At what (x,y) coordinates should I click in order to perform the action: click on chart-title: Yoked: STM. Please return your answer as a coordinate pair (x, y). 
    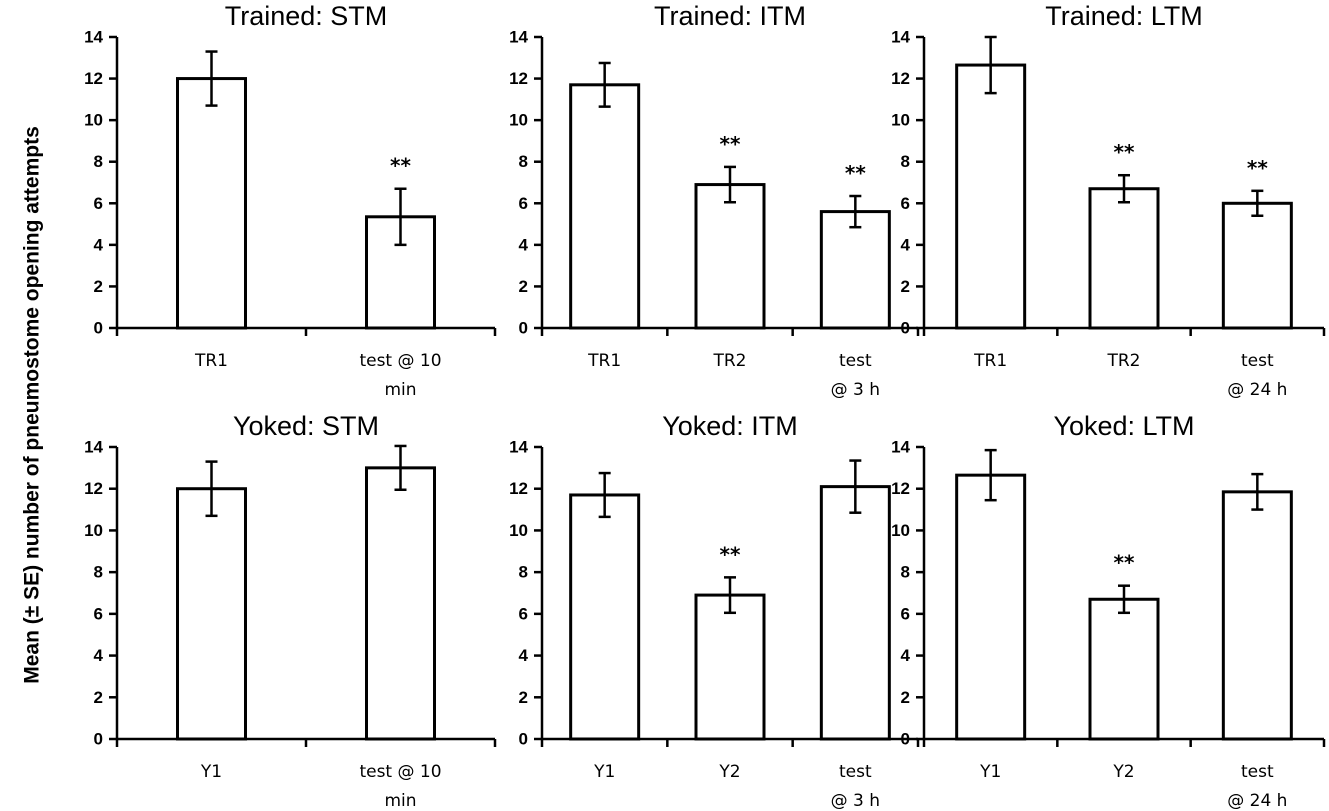
    Looking at the image, I should click on (306, 426).